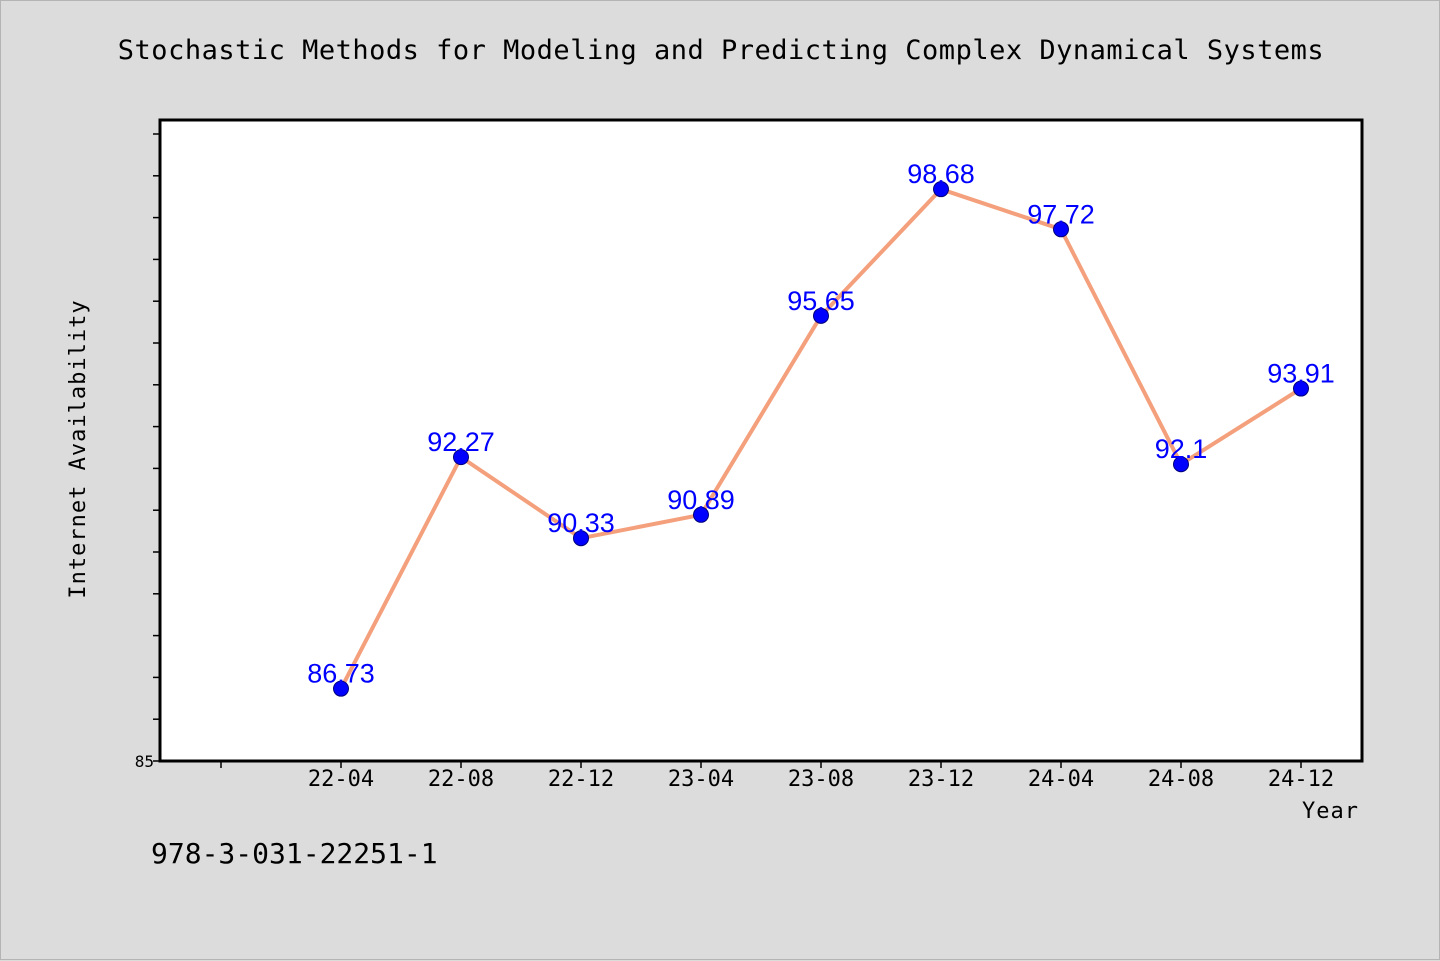 The image size is (1440, 961). What do you see at coordinates (1330, 811) in the screenshot?
I see `x-axis-label: Year` at bounding box center [1330, 811].